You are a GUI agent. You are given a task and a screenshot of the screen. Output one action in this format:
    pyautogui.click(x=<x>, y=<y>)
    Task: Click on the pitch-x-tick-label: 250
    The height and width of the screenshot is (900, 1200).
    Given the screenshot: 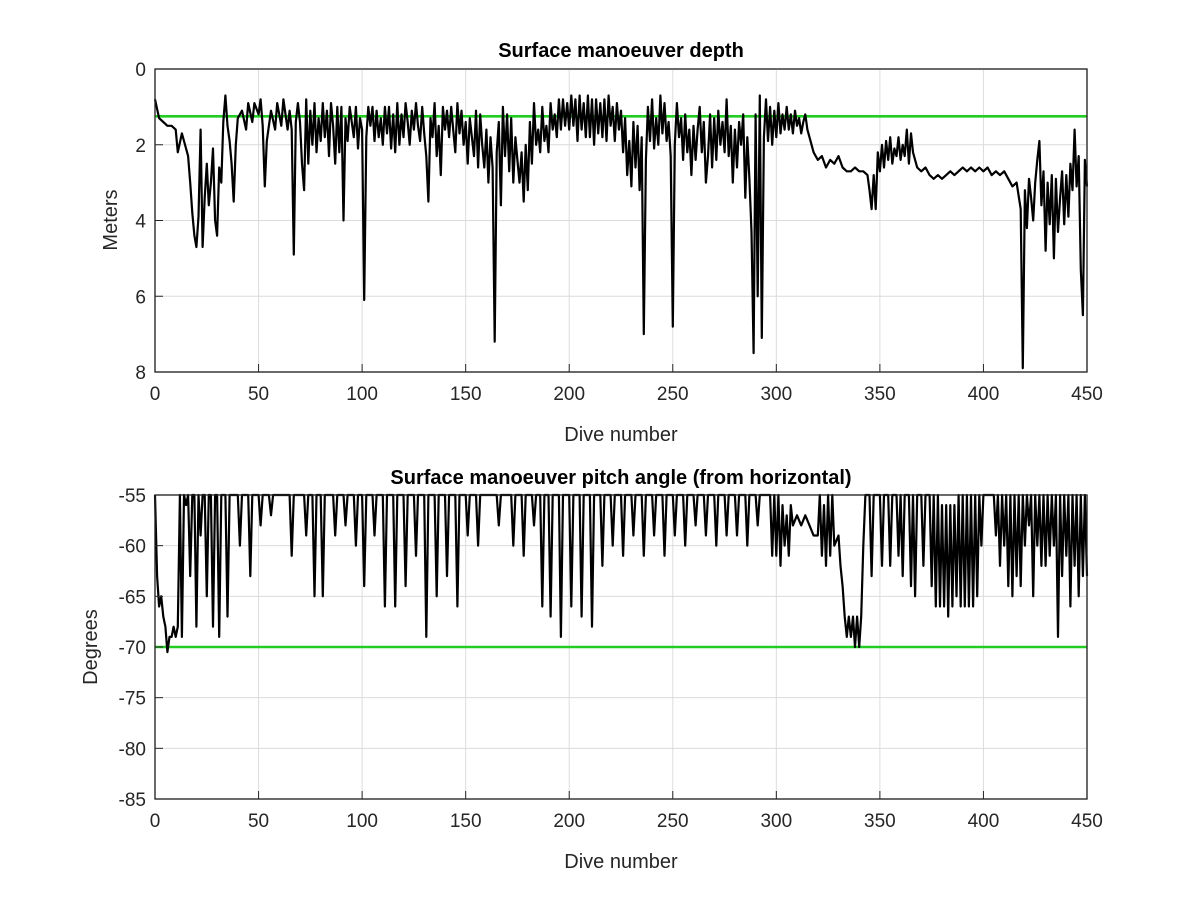 What is the action you would take?
    pyautogui.click(x=673, y=821)
    